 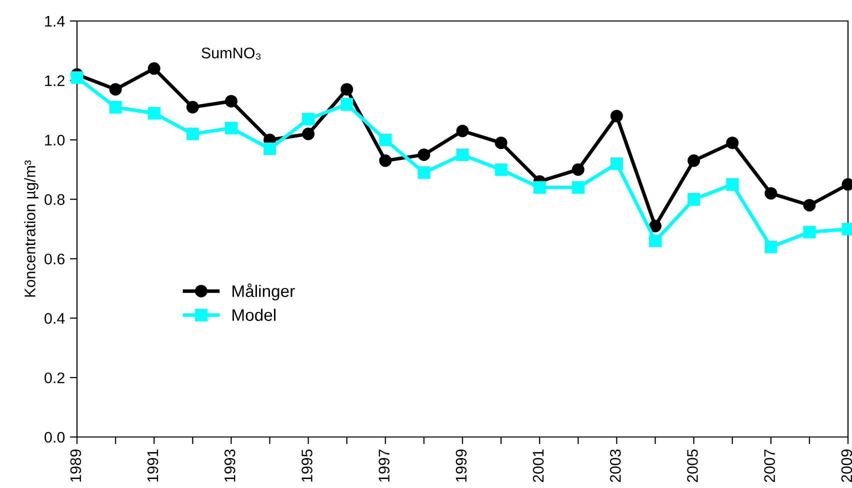 I want to click on y-tick-label: 1.4, so click(x=55, y=21).